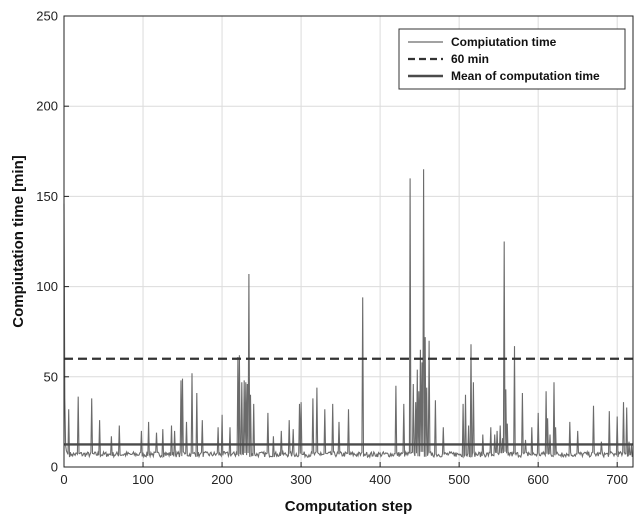 The image size is (635, 515). Describe the element at coordinates (47, 16) in the screenshot. I see `y-tick-label: 250` at that location.